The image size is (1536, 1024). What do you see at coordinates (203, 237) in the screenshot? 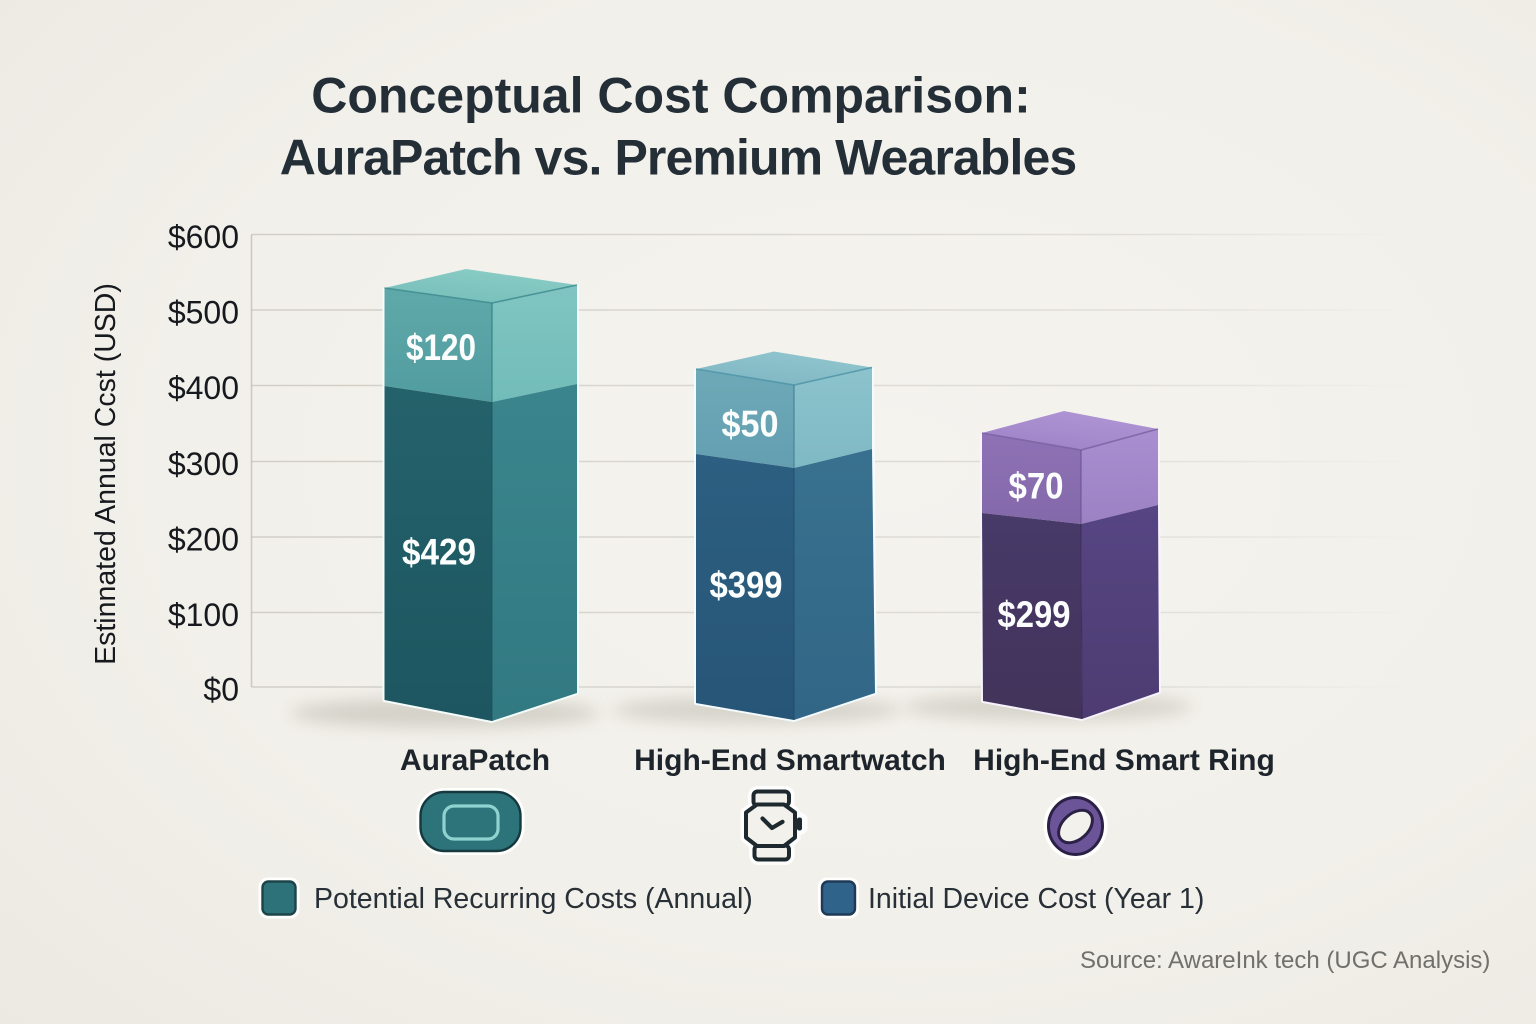
I see `svg-text: $600` at bounding box center [203, 237].